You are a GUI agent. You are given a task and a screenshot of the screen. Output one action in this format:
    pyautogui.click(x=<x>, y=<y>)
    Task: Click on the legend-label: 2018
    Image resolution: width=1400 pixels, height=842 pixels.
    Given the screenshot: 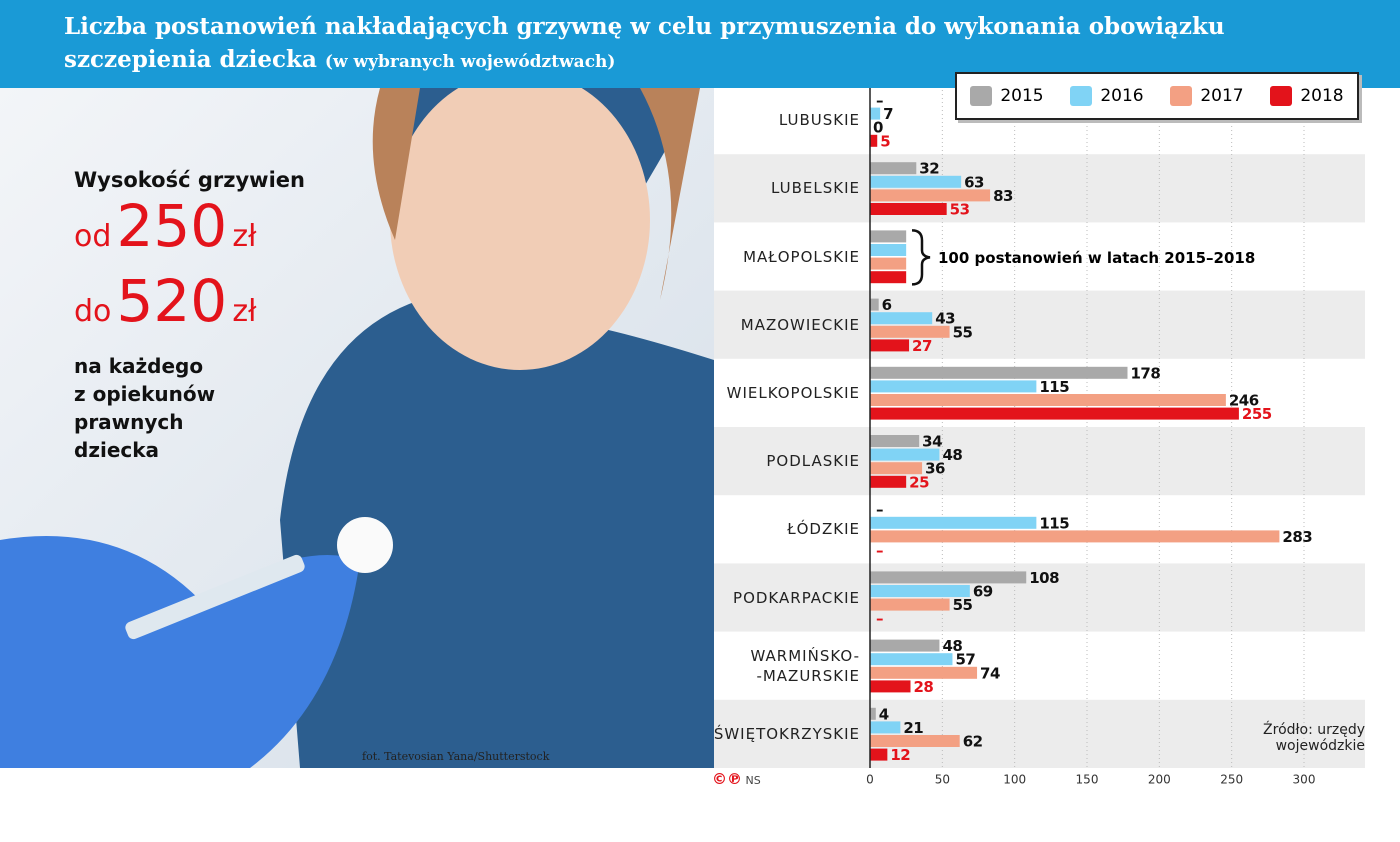 What is the action you would take?
    pyautogui.click(x=1322, y=96)
    